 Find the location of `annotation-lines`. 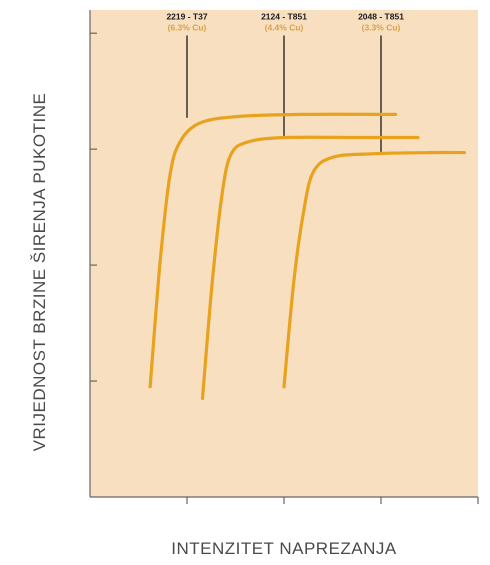

annotation-lines is located at coordinates (284, 94).